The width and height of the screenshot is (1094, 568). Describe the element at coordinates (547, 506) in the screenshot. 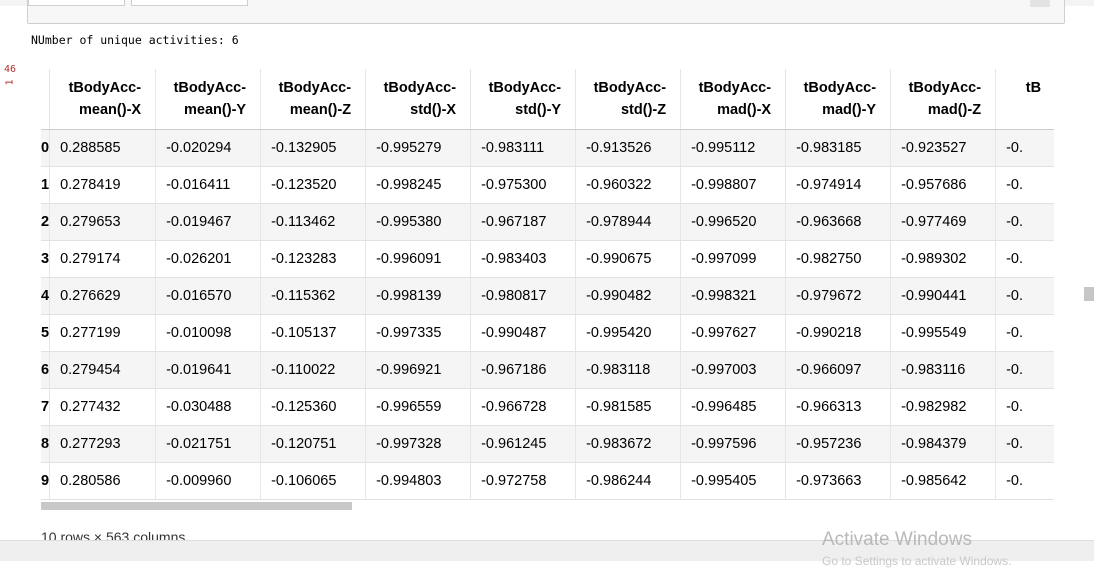

I see `horizontal-scrollbar` at that location.